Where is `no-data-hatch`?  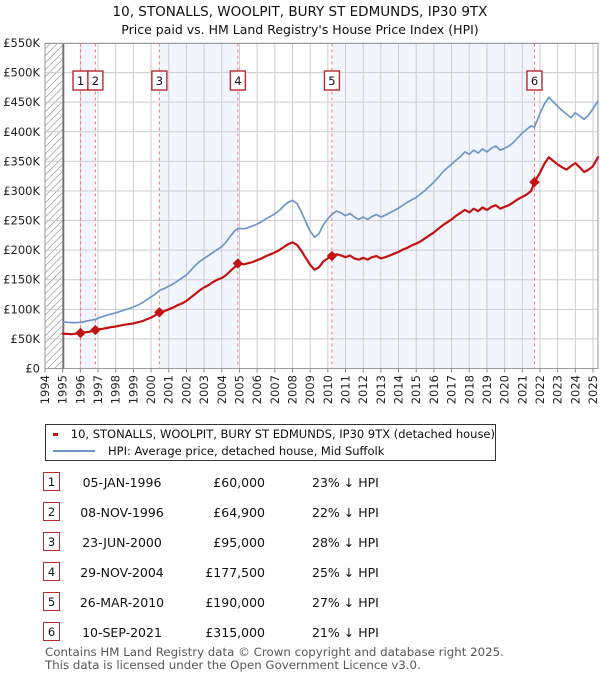
no-data-hatch is located at coordinates (54, 206).